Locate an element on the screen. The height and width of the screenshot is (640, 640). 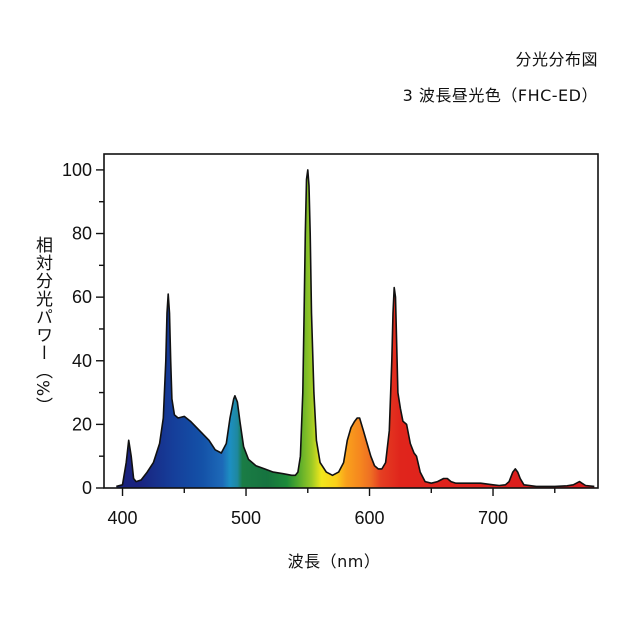
x-axis-label: 波長（nm） is located at coordinates (334, 561).